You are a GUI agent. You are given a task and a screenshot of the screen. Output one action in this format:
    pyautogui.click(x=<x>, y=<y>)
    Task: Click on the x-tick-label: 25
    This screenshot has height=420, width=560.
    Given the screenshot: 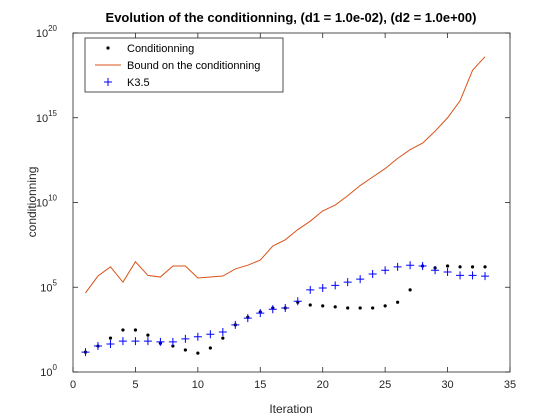 What is the action you would take?
    pyautogui.click(x=385, y=385)
    